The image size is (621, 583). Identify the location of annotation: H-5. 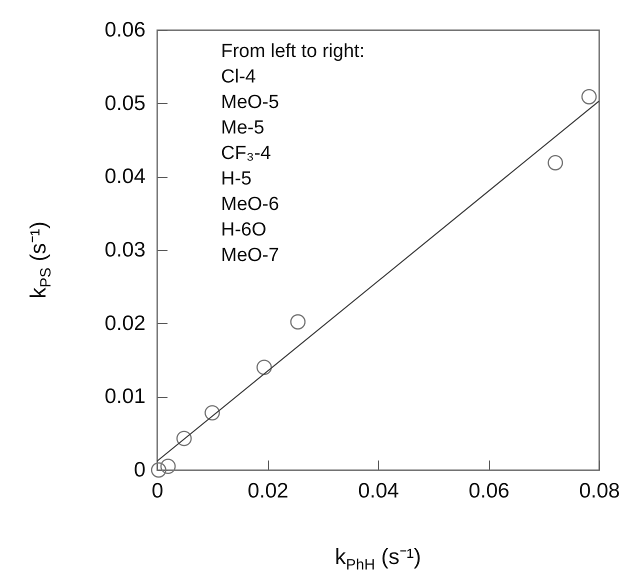
(236, 179).